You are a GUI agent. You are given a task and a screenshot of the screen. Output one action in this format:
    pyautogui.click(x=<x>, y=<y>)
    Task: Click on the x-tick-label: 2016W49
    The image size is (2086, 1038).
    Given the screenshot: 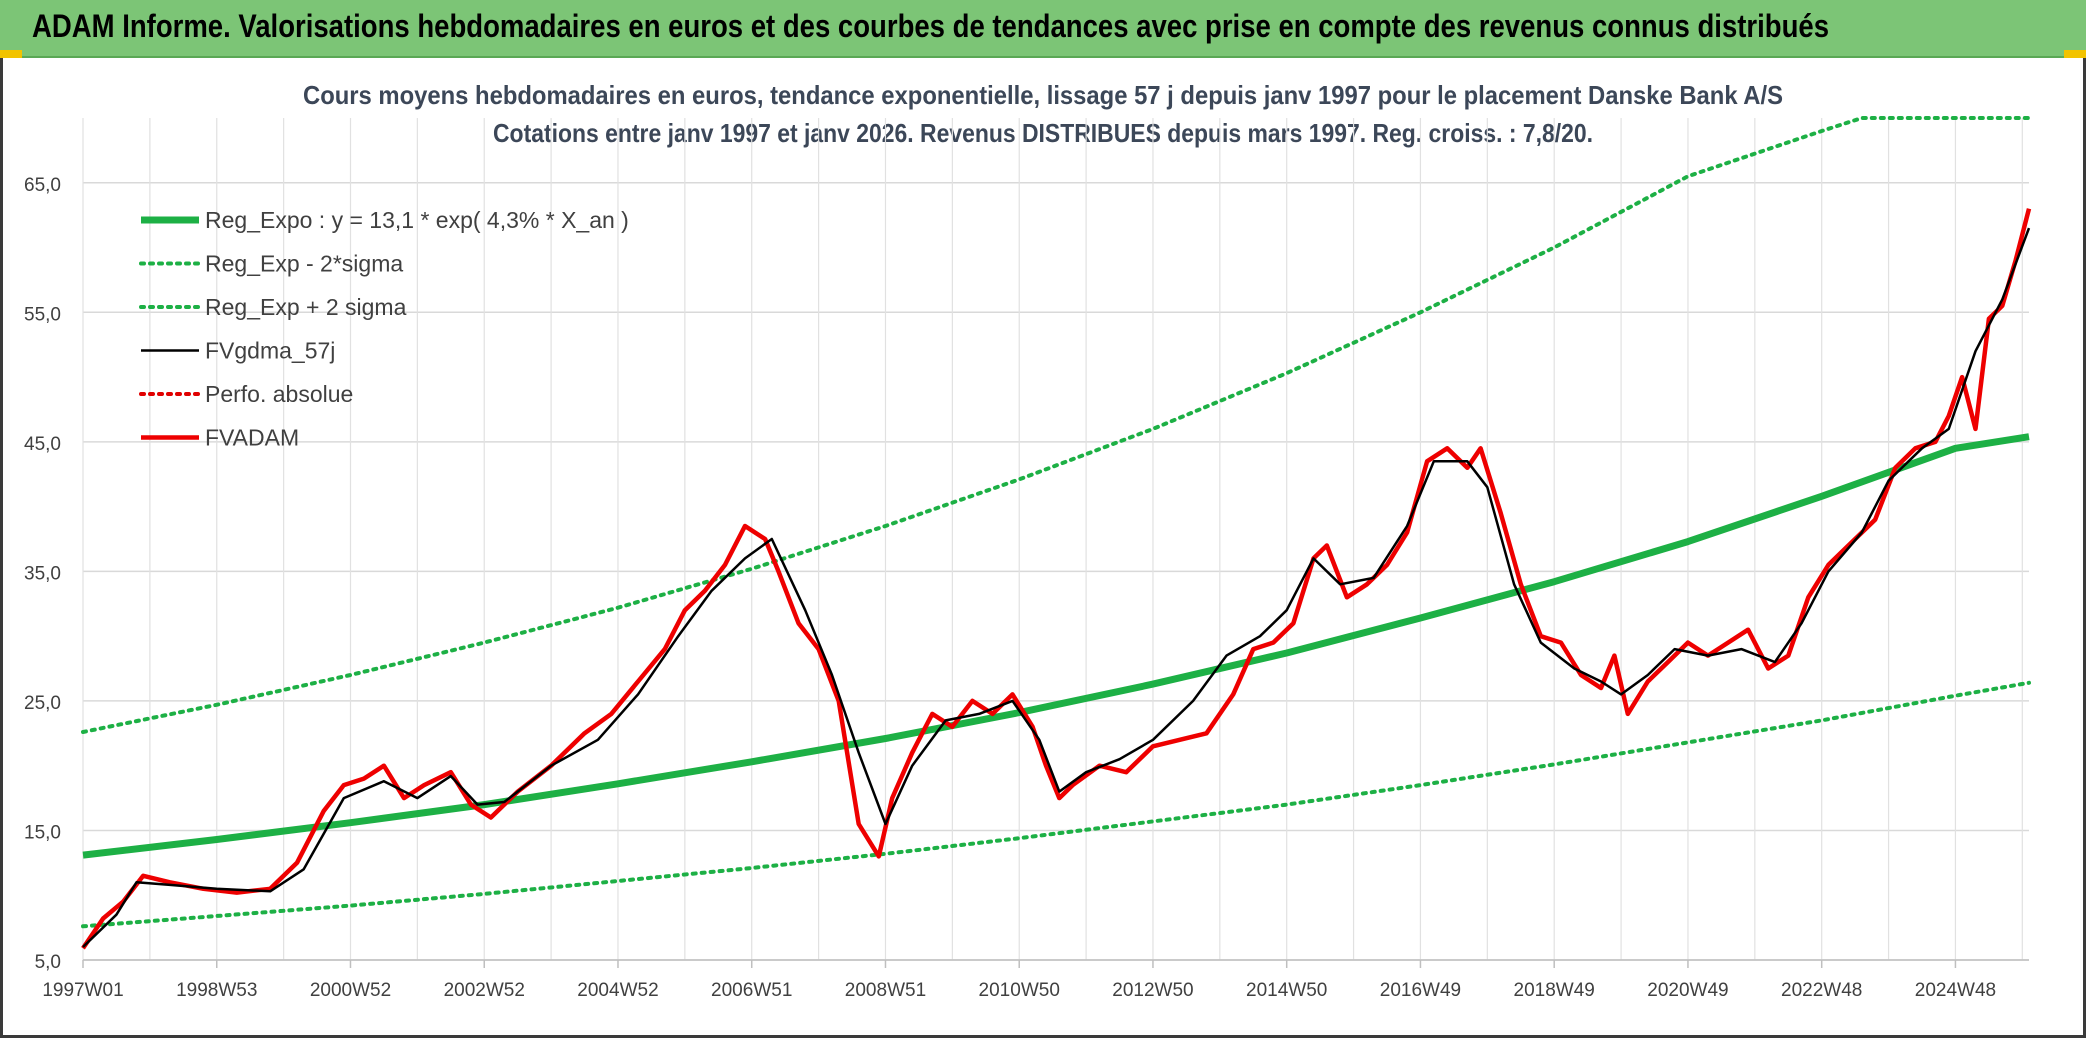 What is the action you would take?
    pyautogui.click(x=1420, y=990)
    